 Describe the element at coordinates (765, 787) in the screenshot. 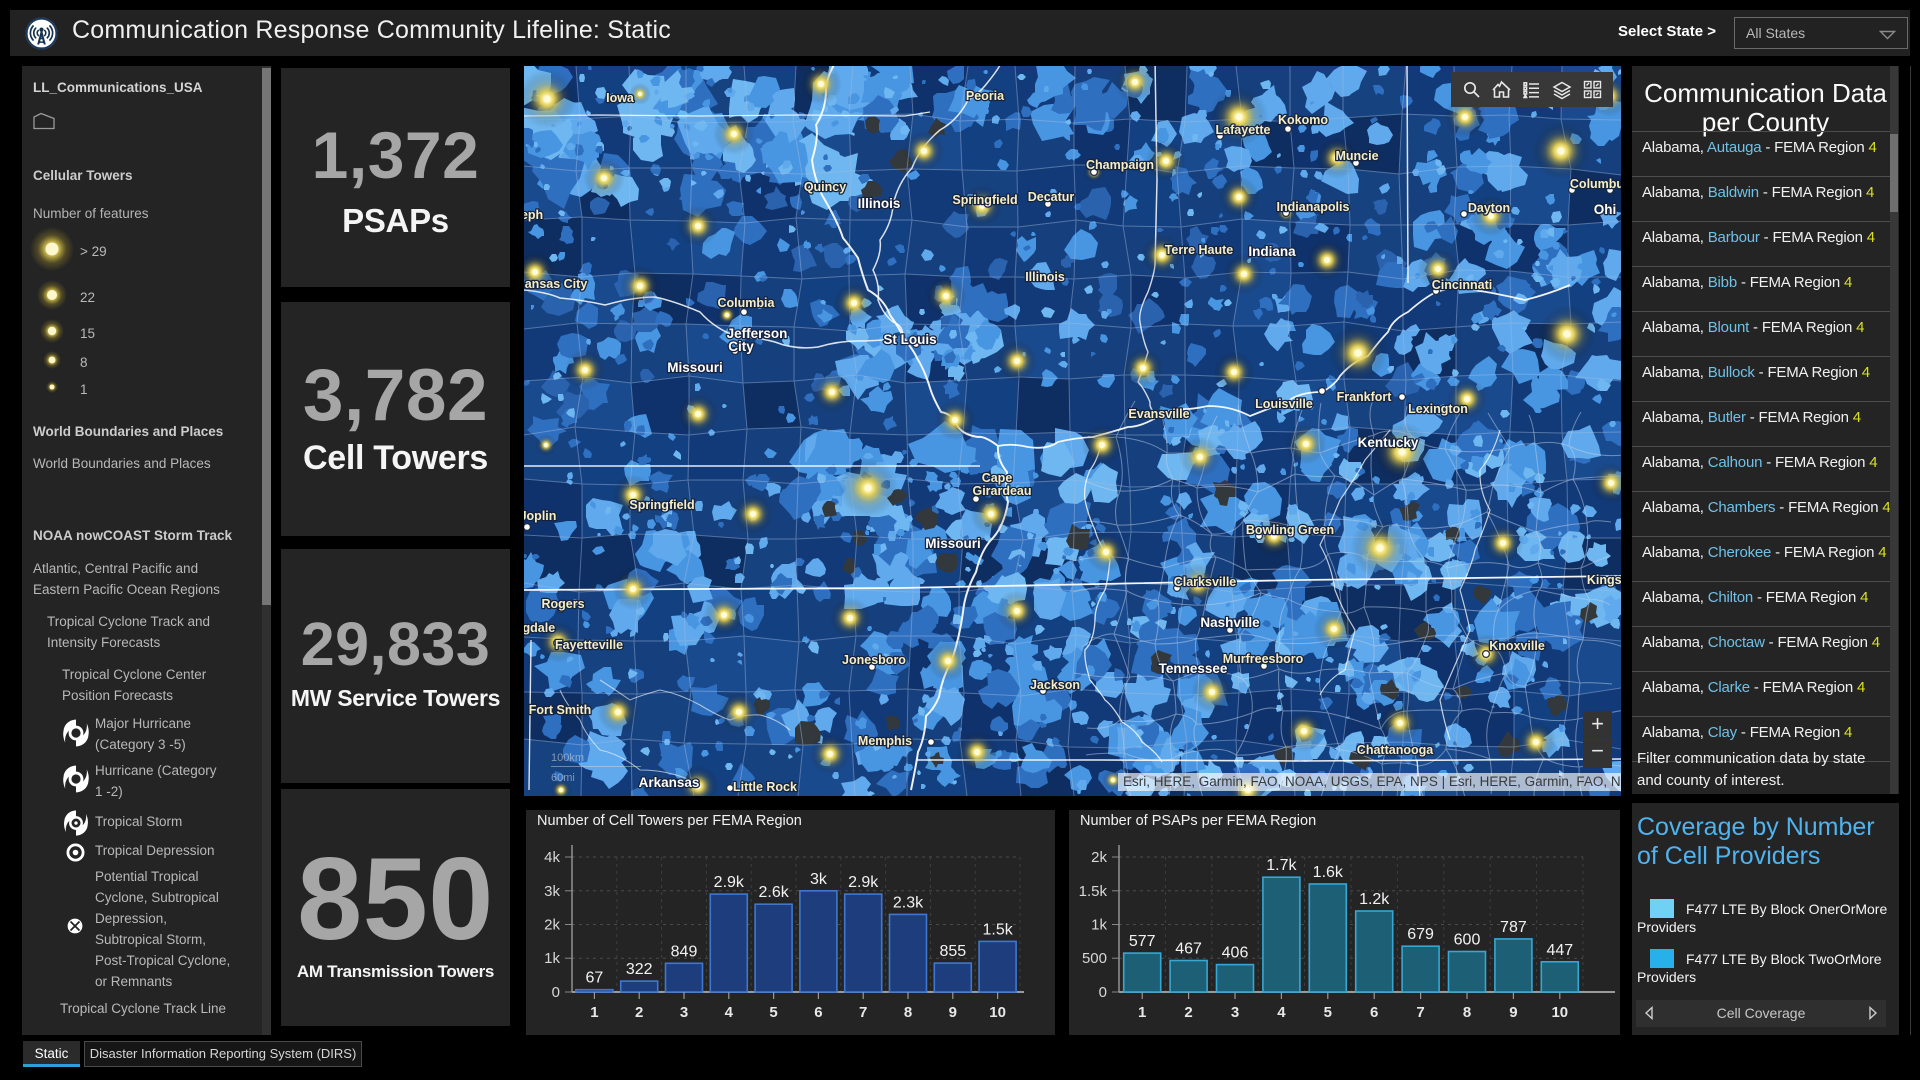

I see `svg-text: Little Rock` at that location.